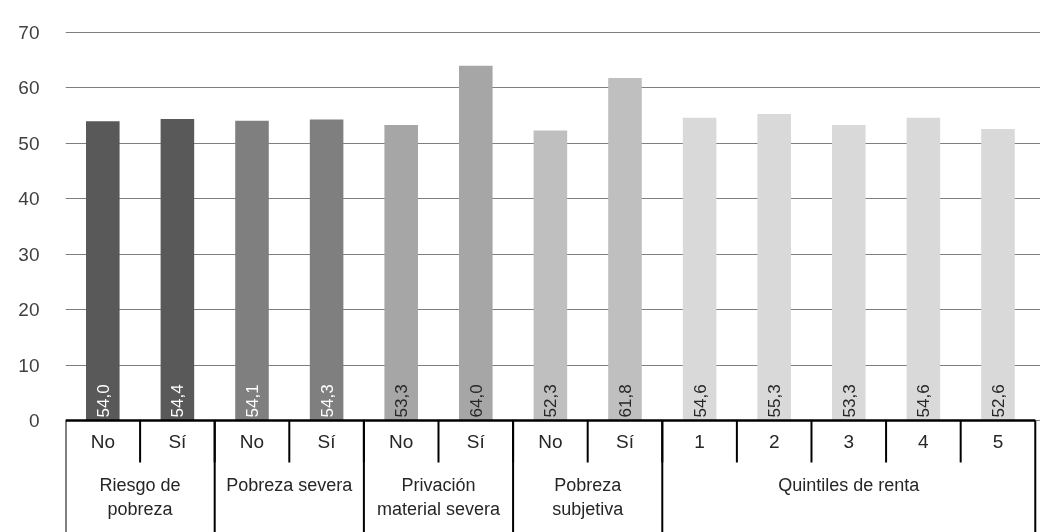 This screenshot has height=532, width=1040. I want to click on text: Privación material severa, so click(438, 496).